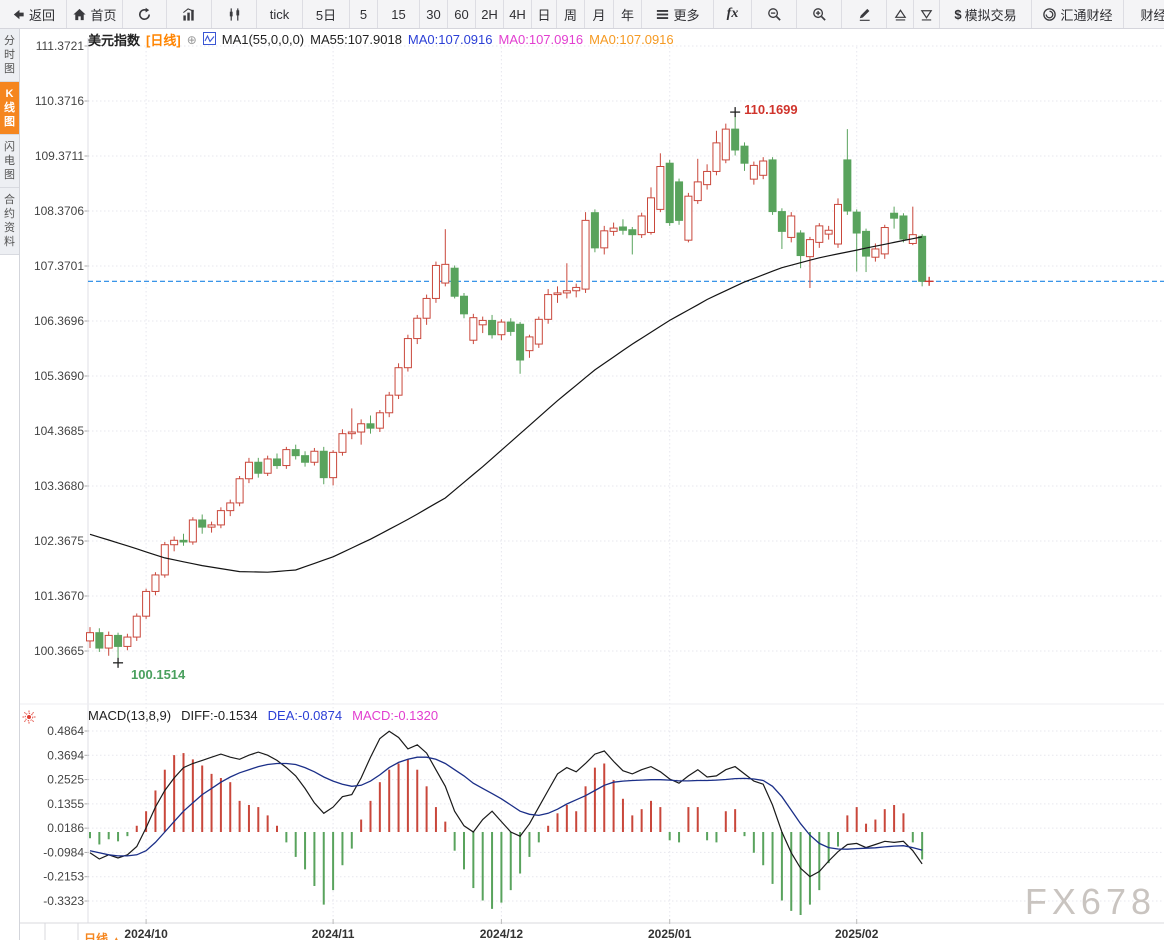 The width and height of the screenshot is (1164, 940). Describe the element at coordinates (79, 14) in the screenshot. I see `house-icon` at that location.